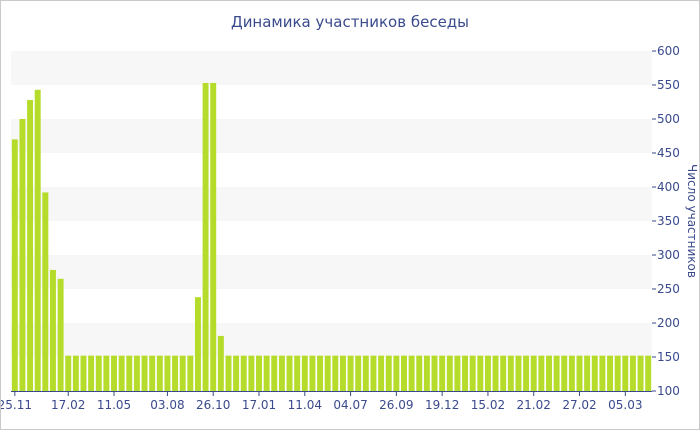  What do you see at coordinates (305, 405) in the screenshot?
I see `x-tick-label: 11.04` at bounding box center [305, 405].